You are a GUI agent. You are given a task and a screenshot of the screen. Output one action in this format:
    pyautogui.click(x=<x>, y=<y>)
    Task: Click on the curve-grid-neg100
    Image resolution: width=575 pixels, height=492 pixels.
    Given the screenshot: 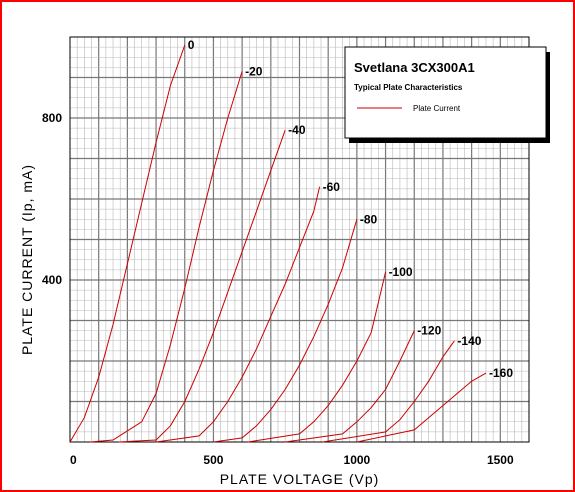 What is the action you would take?
    pyautogui.click(x=317, y=357)
    